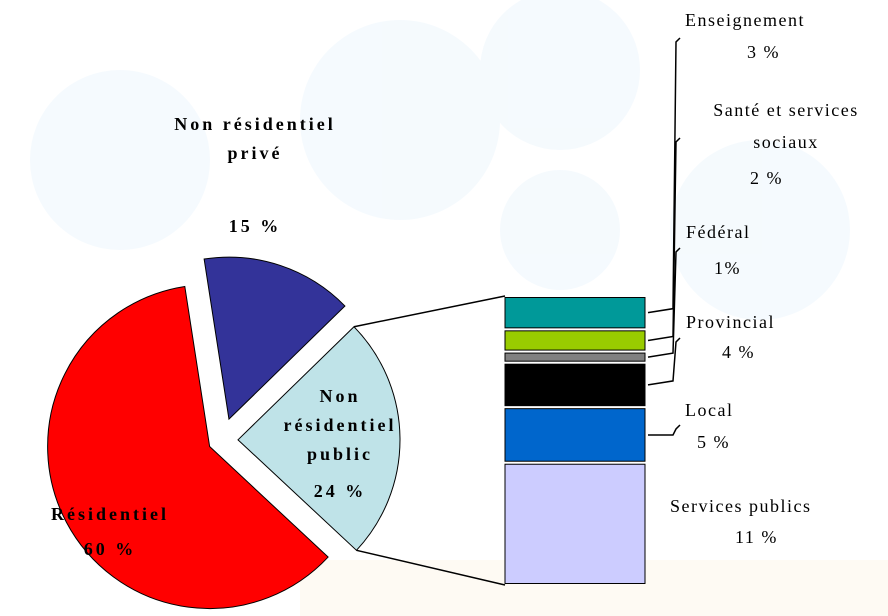 The image size is (888, 616). What do you see at coordinates (255, 226) in the screenshot?
I see `pie-value-label: 15 %` at bounding box center [255, 226].